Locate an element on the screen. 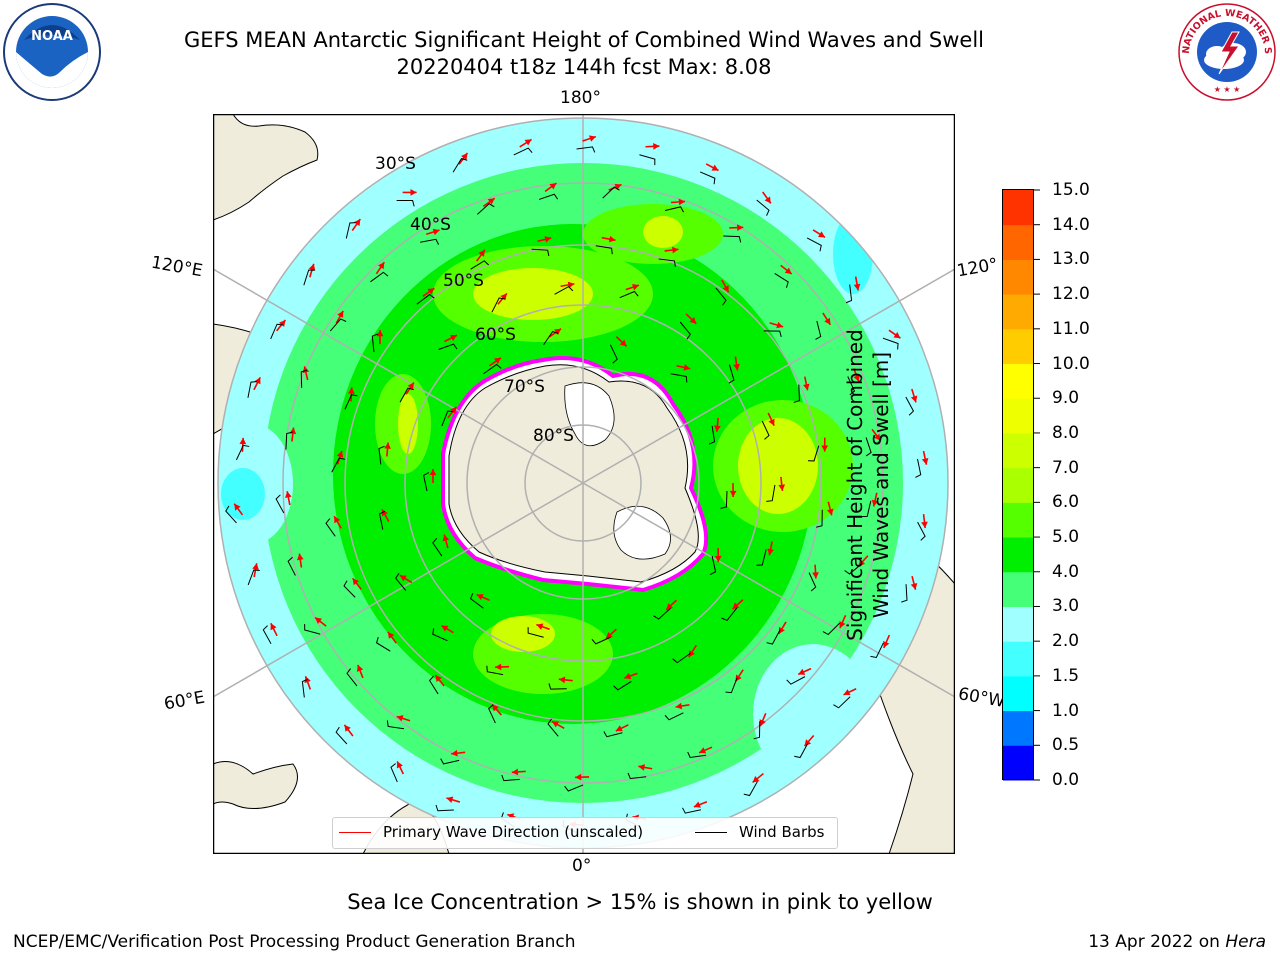  colorbar-label-line1: Significant Height of Combined is located at coordinates (855, 485).